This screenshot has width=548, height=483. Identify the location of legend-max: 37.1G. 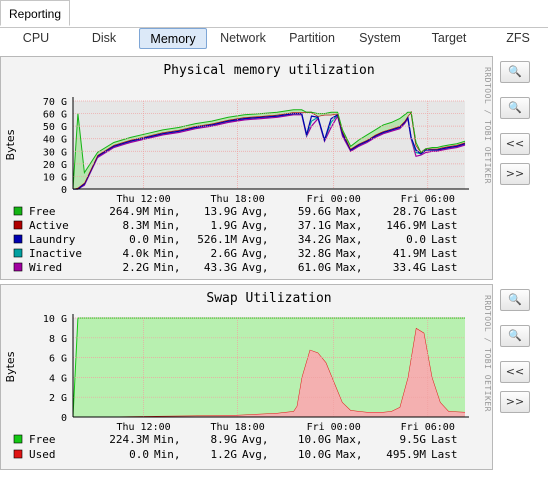
(314, 225).